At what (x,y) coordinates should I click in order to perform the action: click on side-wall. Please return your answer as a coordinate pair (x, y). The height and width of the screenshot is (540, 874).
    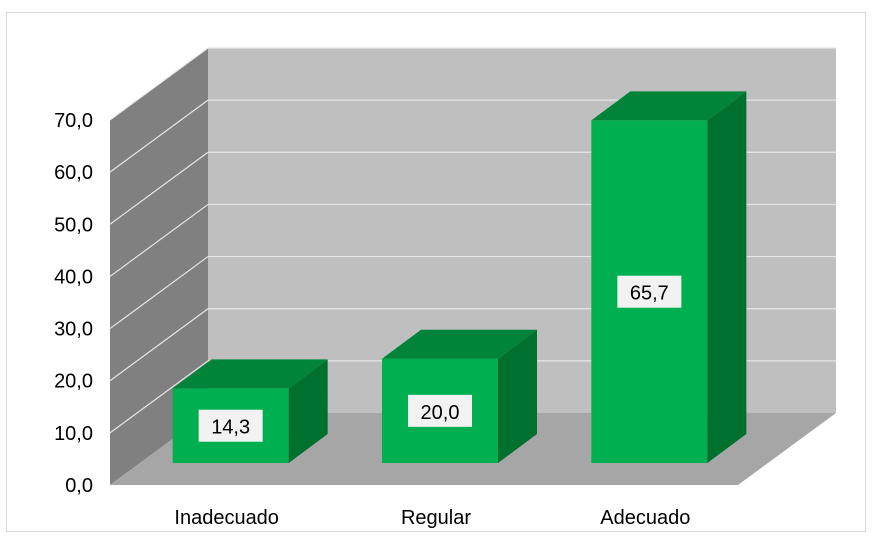
    Looking at the image, I should click on (159, 266).